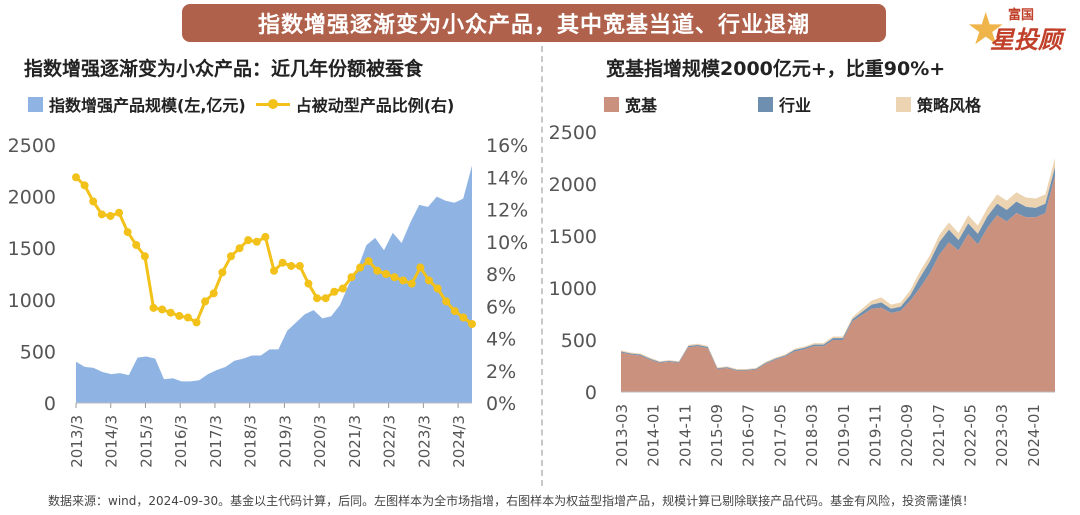 Image resolution: width=1080 pixels, height=515 pixels. I want to click on right-x-tick-label: 2020-09, so click(907, 435).